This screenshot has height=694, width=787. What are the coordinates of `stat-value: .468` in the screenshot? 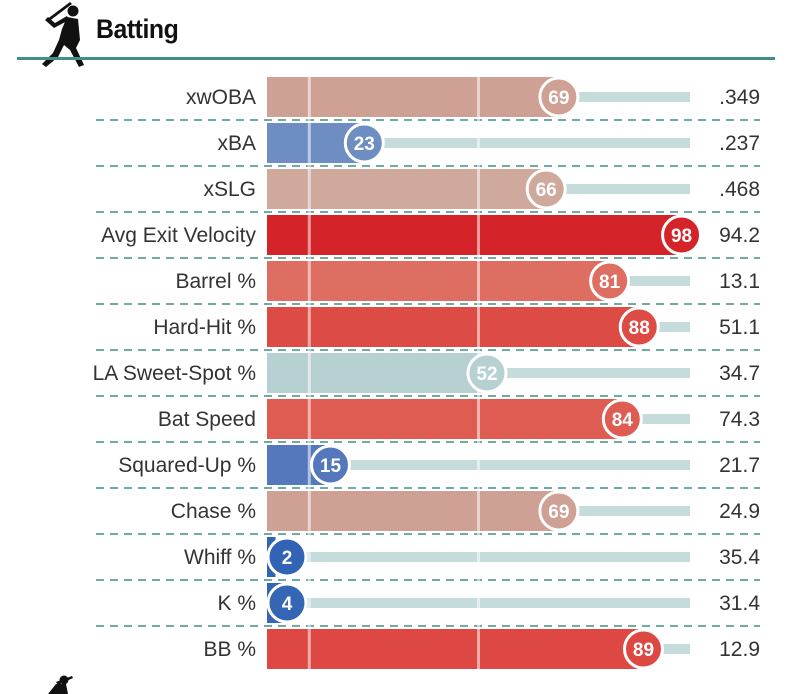 It's located at (739, 189).